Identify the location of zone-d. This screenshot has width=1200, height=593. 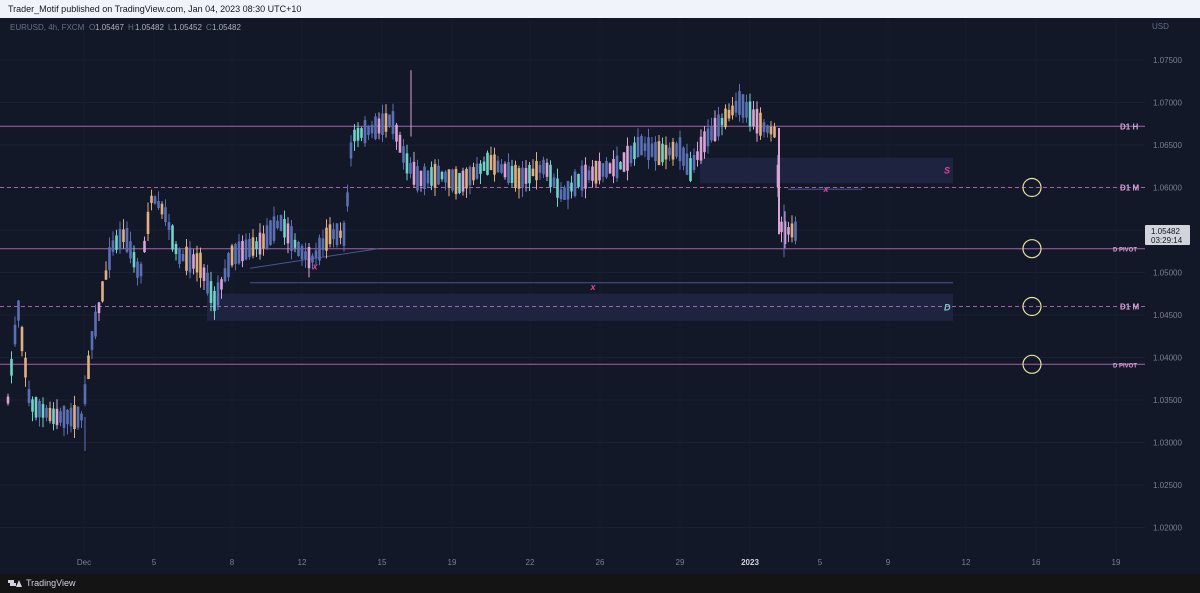
(580, 307).